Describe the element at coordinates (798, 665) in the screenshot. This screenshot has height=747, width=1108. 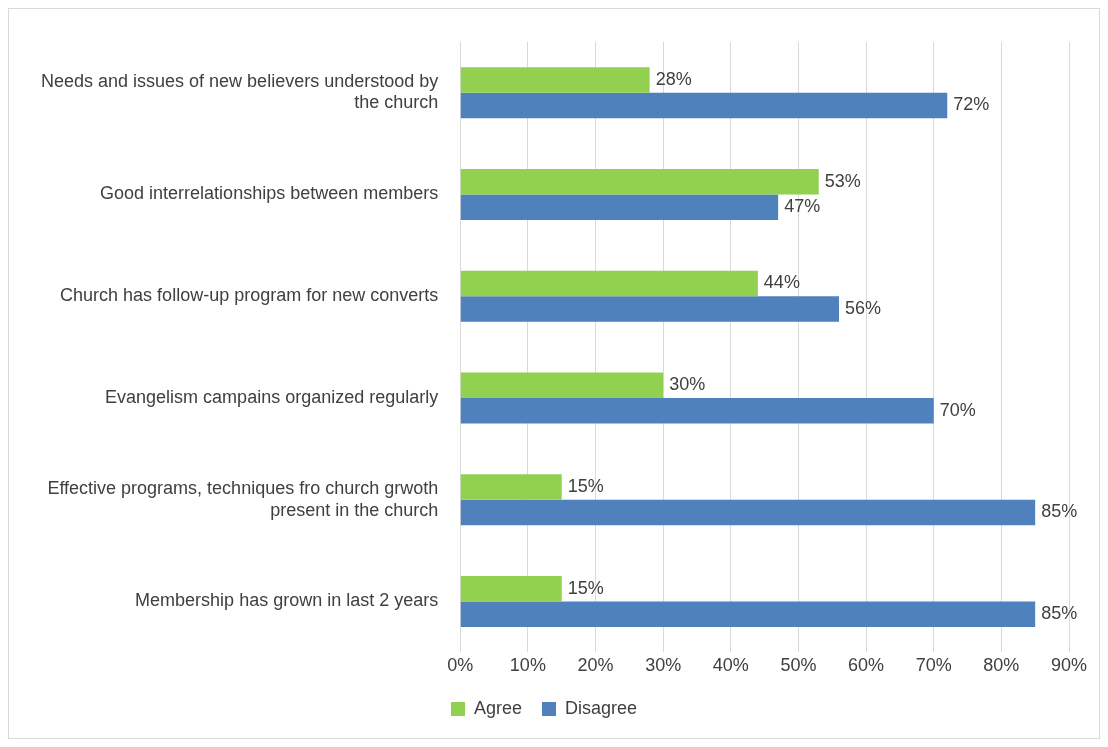
I see `x-tick-label: 50%` at that location.